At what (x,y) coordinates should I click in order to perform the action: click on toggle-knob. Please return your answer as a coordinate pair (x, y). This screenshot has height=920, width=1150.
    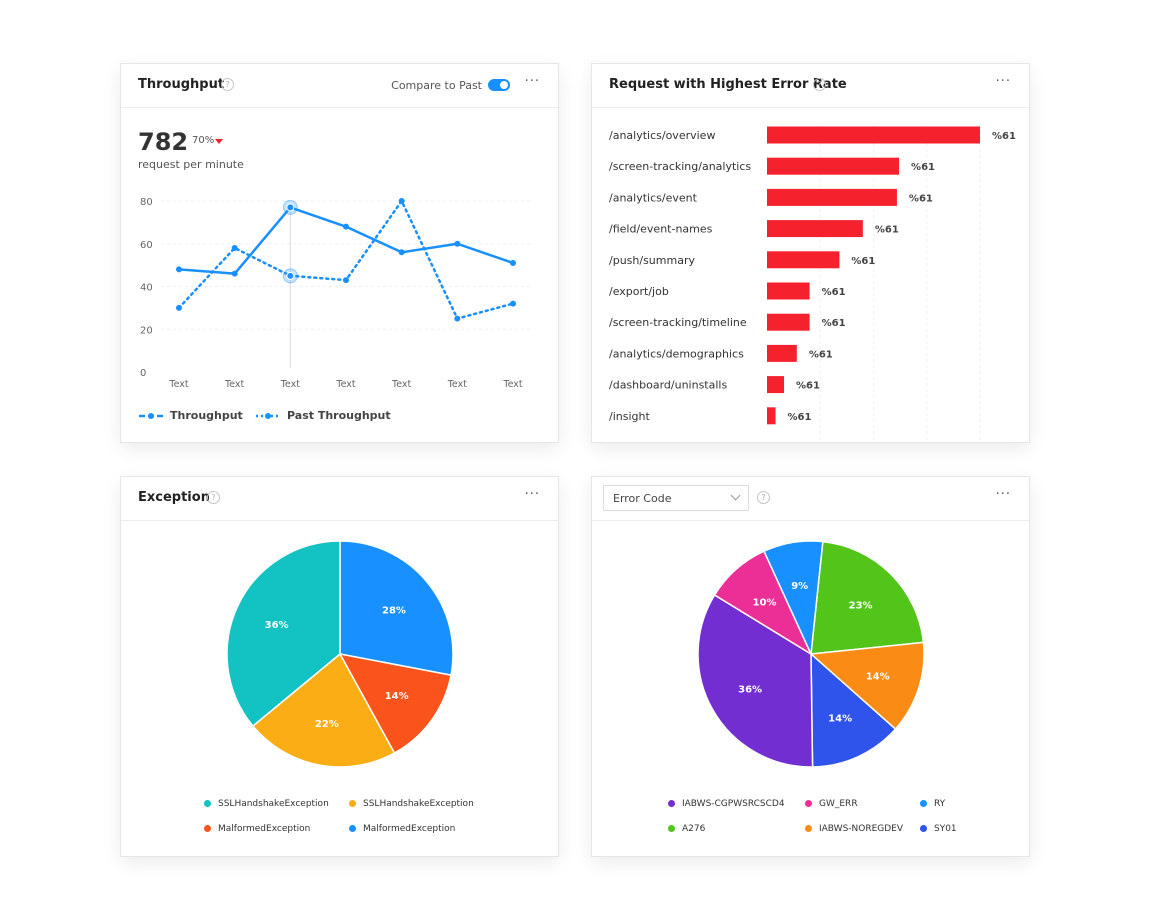
    Looking at the image, I should click on (504, 85).